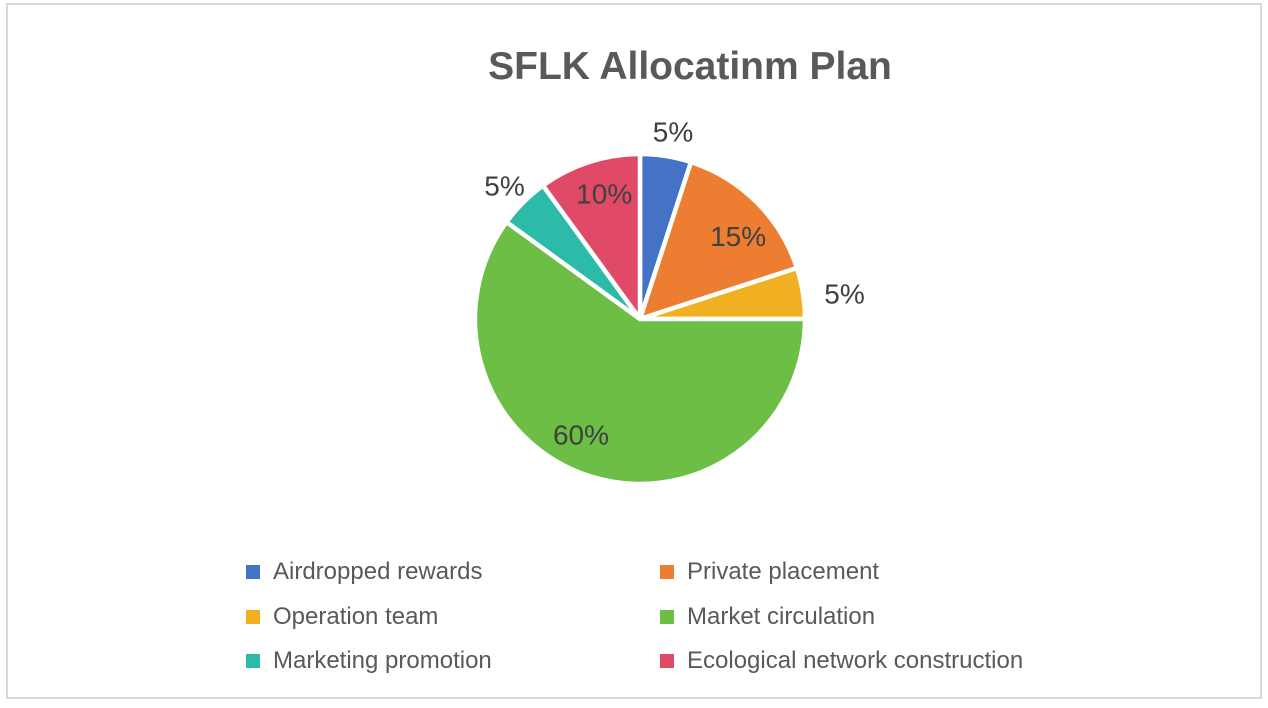  I want to click on legend-item-market-circulation: Market circulation, so click(767, 617).